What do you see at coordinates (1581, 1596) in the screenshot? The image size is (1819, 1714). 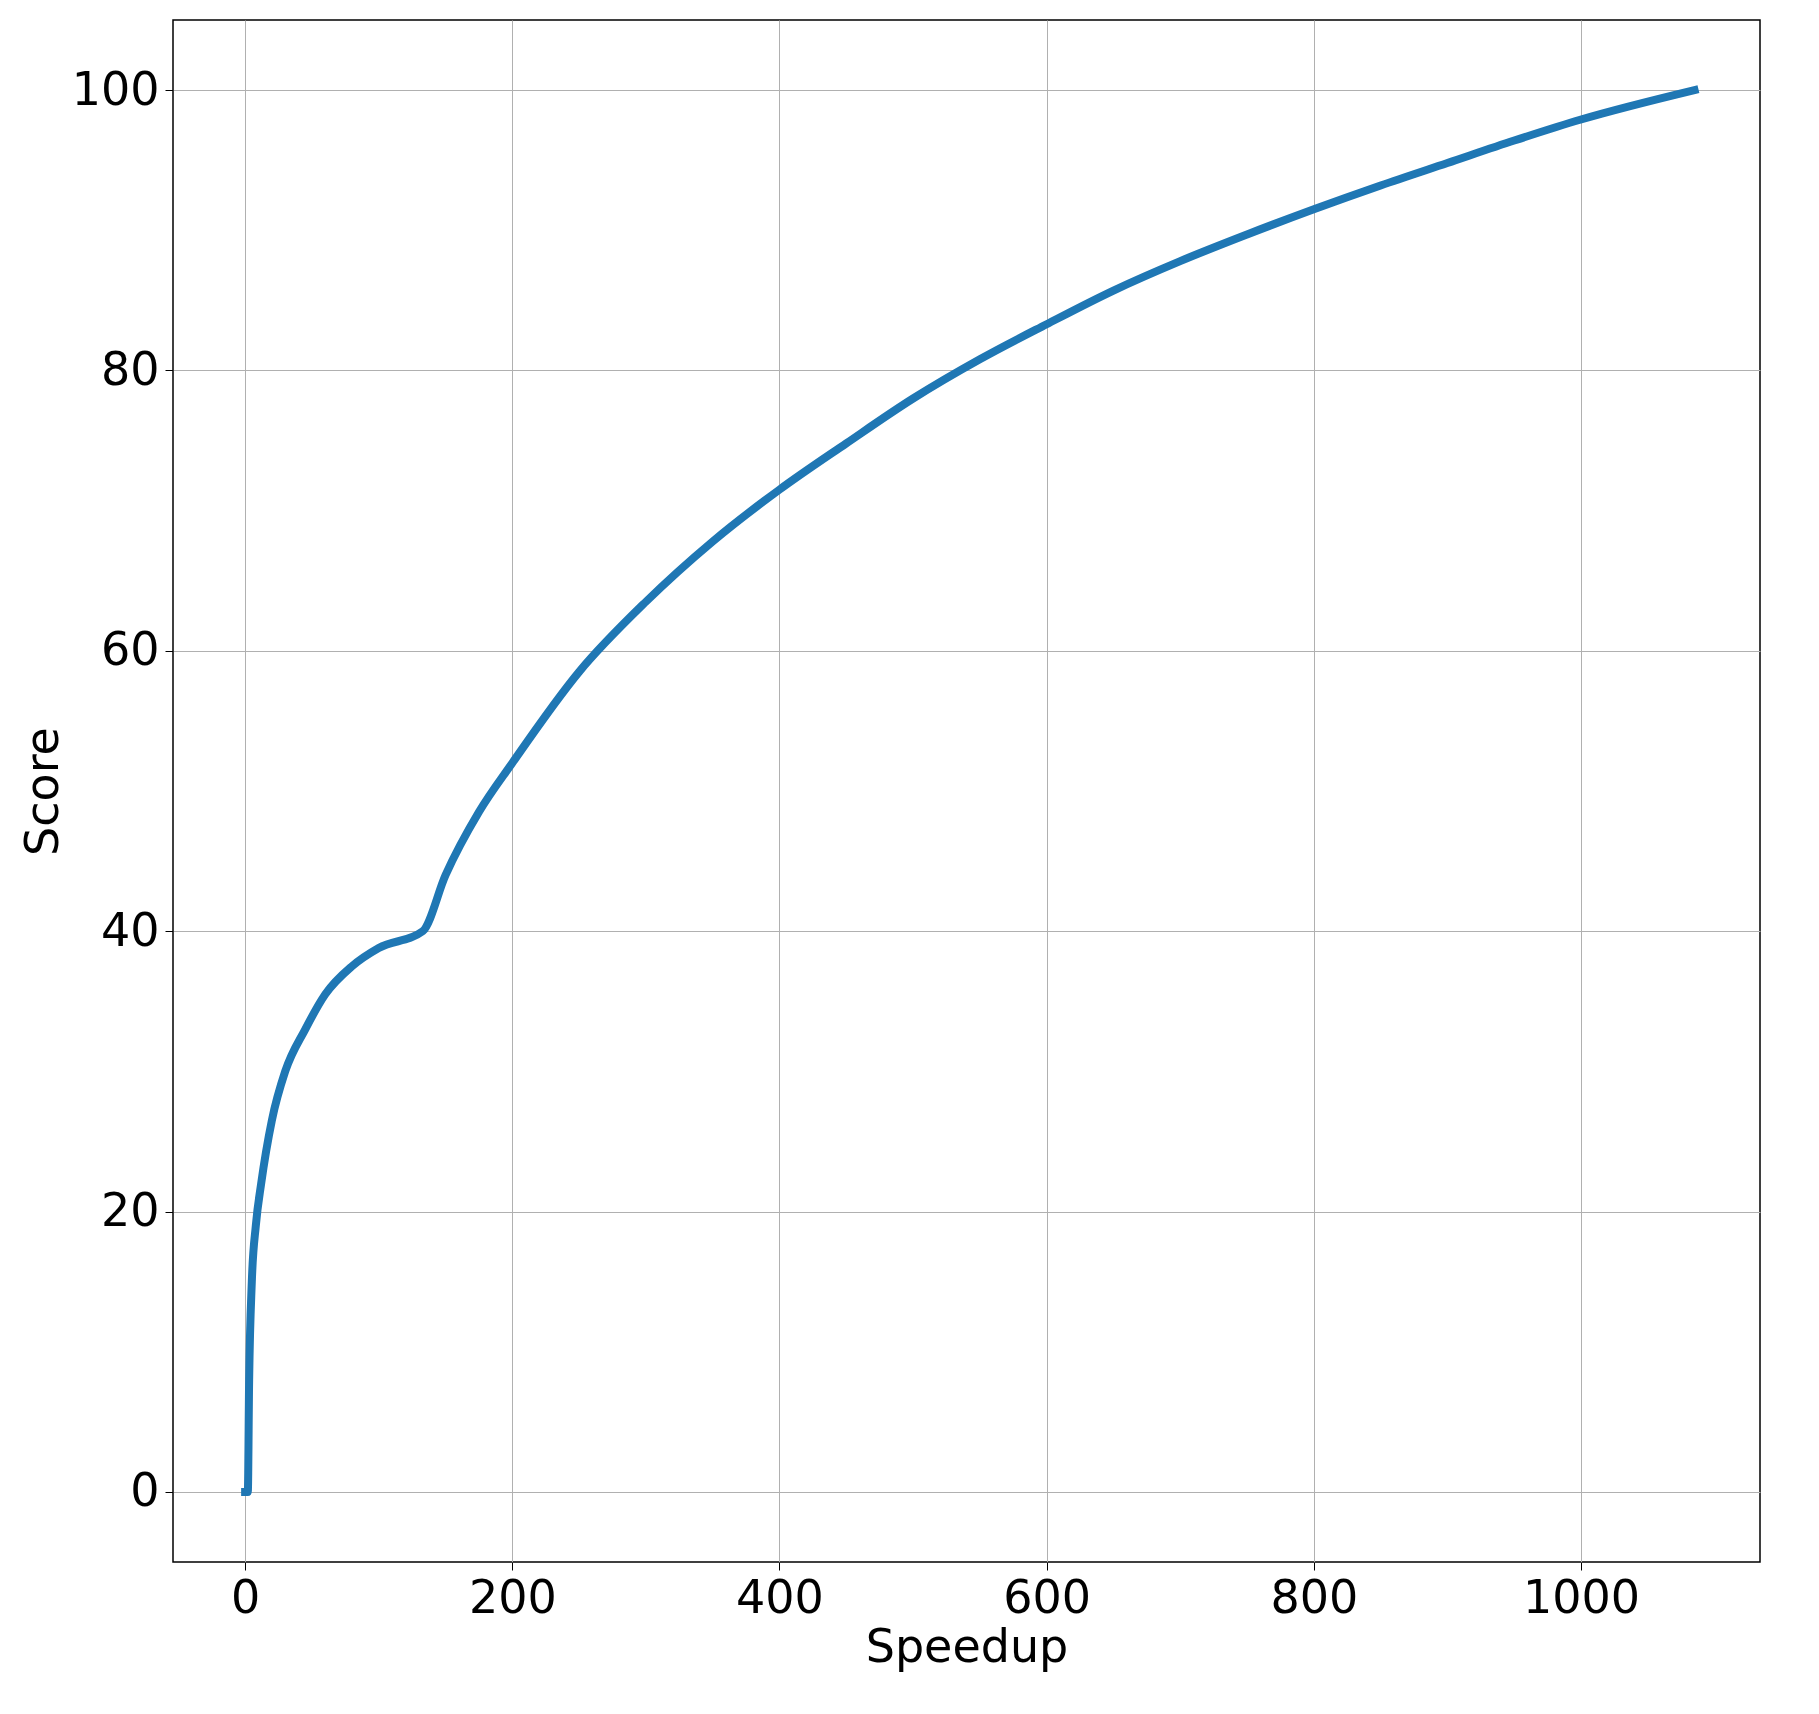 I see `x-tick-label: 1000` at bounding box center [1581, 1596].